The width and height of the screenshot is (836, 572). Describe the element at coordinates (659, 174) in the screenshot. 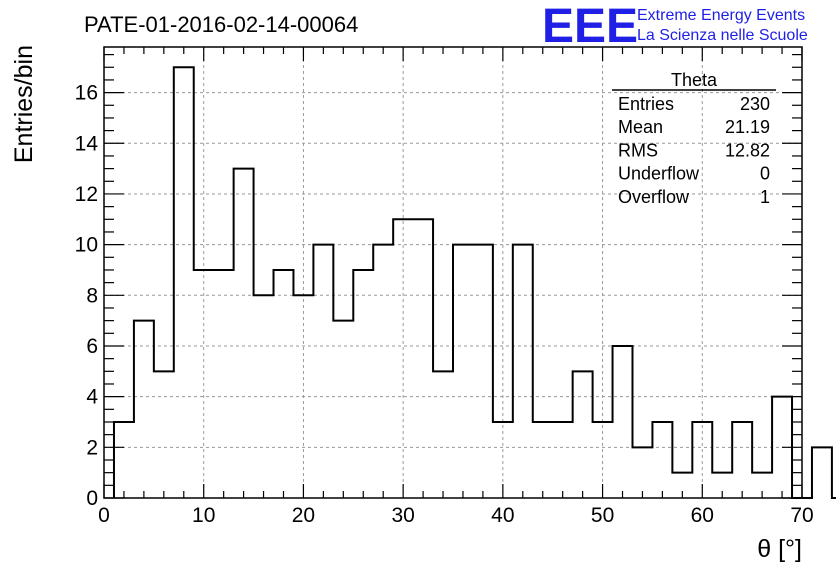

I see `stats-label: Underflow` at that location.